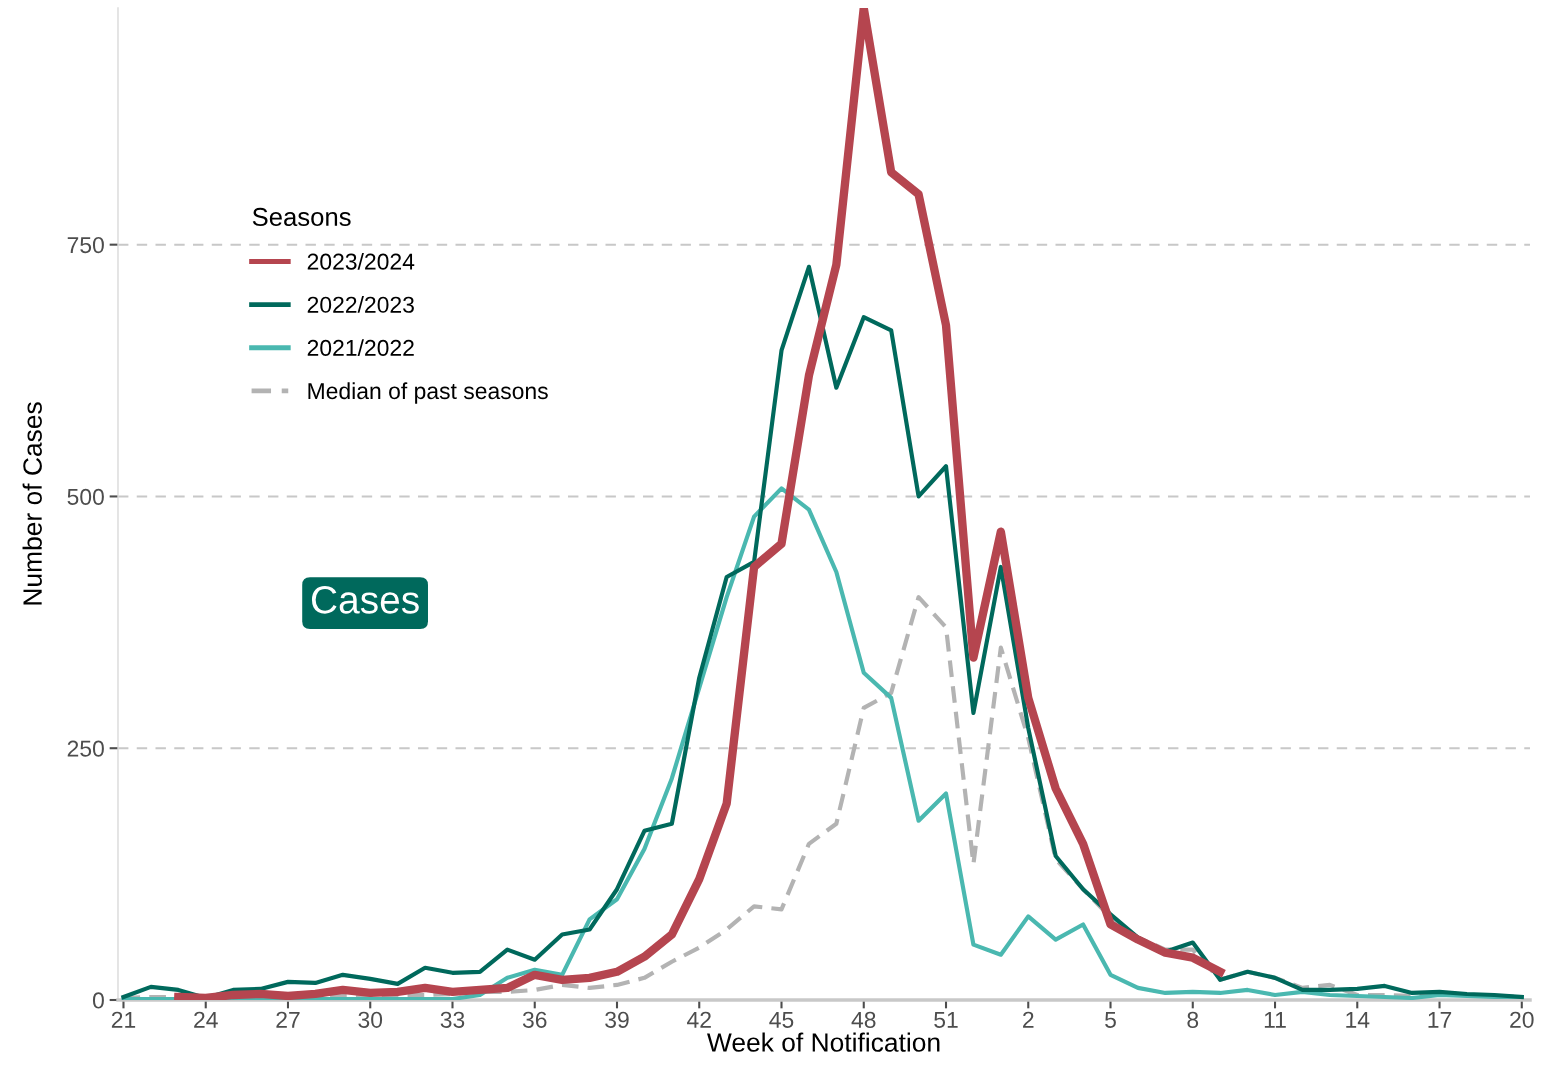  I want to click on x-tick-label: 21, so click(123, 1019).